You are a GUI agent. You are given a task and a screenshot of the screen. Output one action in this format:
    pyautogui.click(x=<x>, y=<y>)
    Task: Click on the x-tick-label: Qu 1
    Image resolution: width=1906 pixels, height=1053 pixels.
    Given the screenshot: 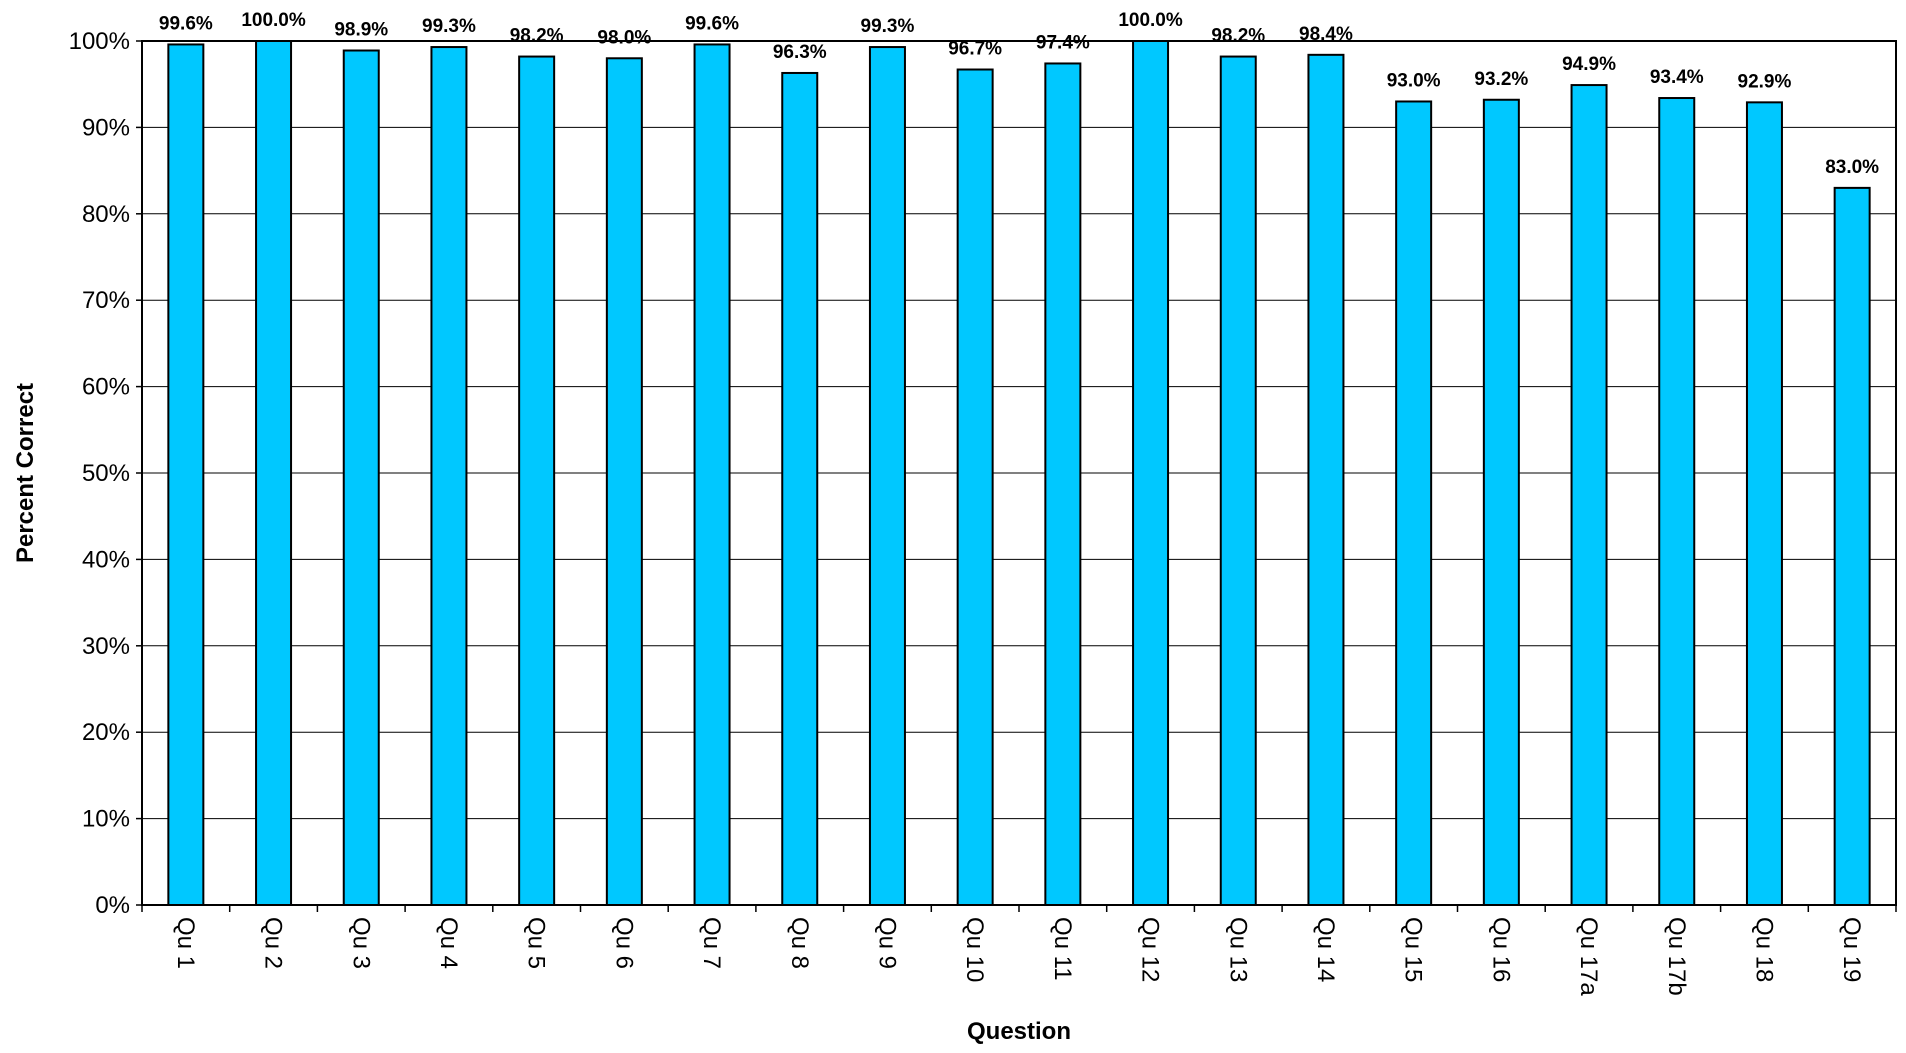 What is the action you would take?
    pyautogui.click(x=185, y=943)
    